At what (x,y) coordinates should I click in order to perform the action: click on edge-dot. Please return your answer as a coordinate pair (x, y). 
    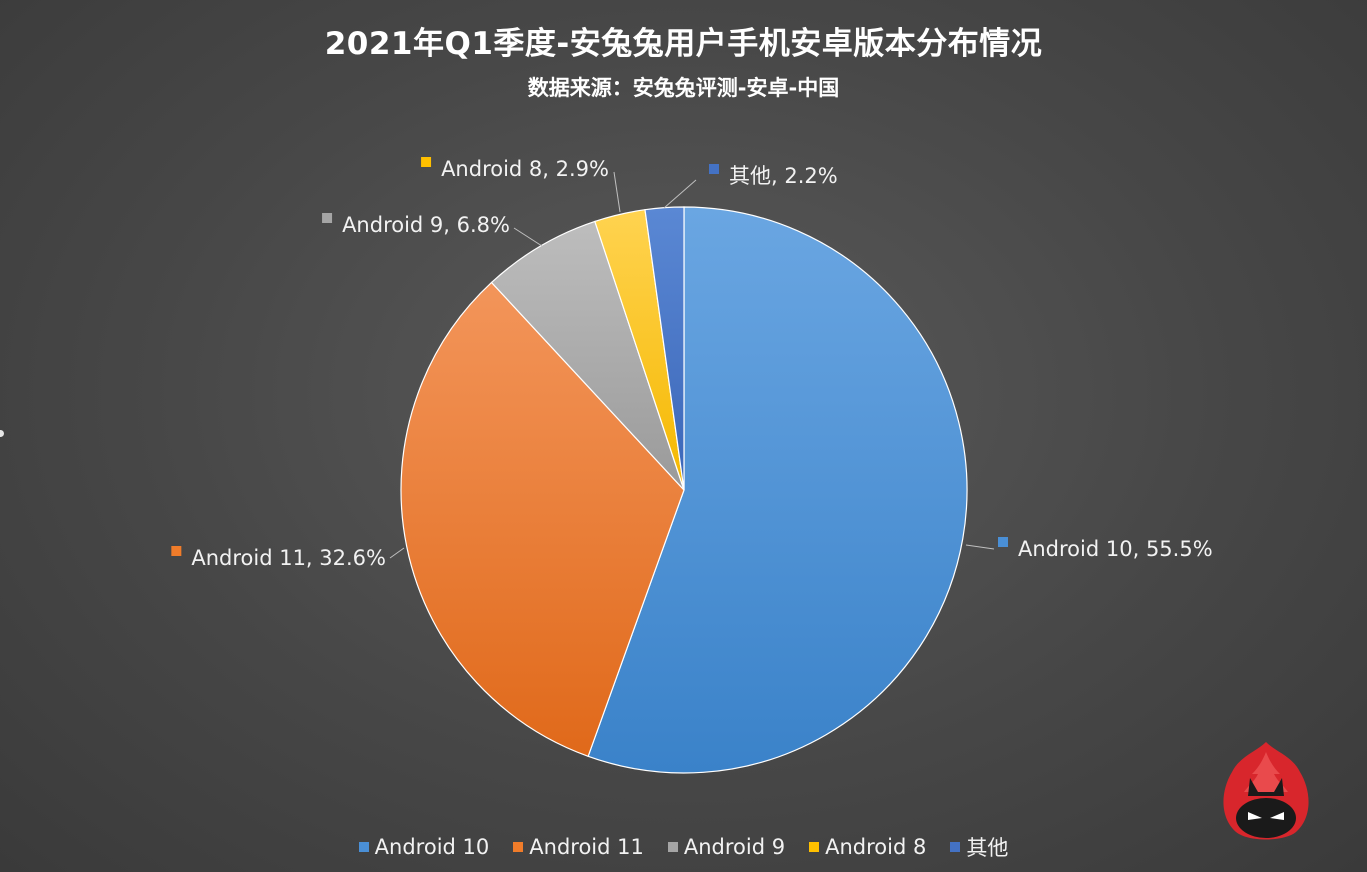
    Looking at the image, I should click on (2, 433).